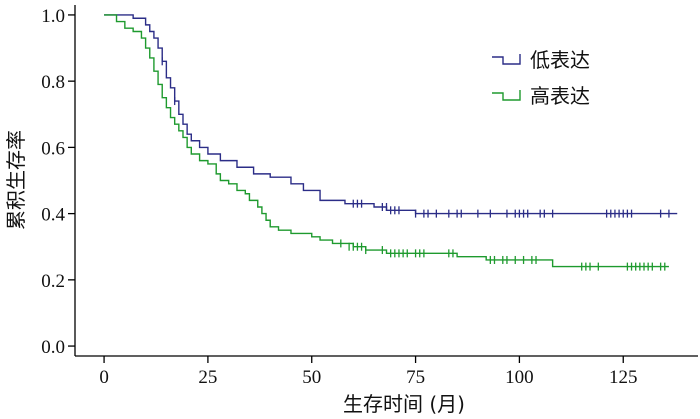  Describe the element at coordinates (53, 16) in the screenshot. I see `y-tick-label: 1.0` at that location.